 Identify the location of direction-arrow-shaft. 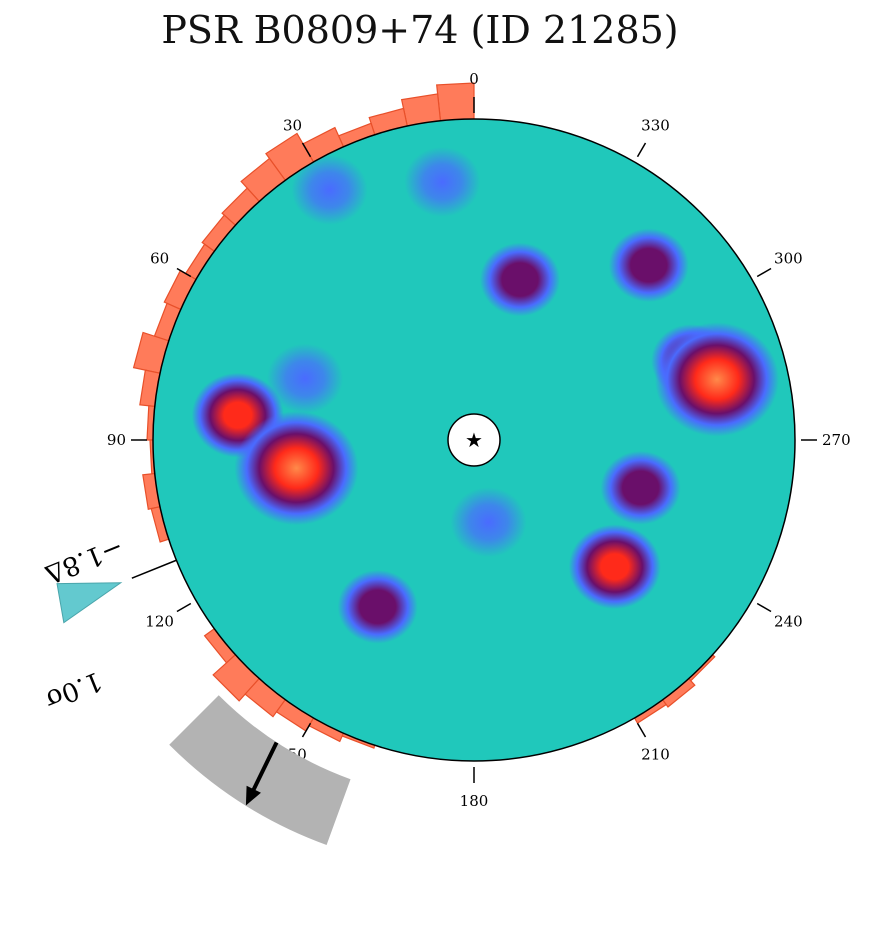
(263, 770).